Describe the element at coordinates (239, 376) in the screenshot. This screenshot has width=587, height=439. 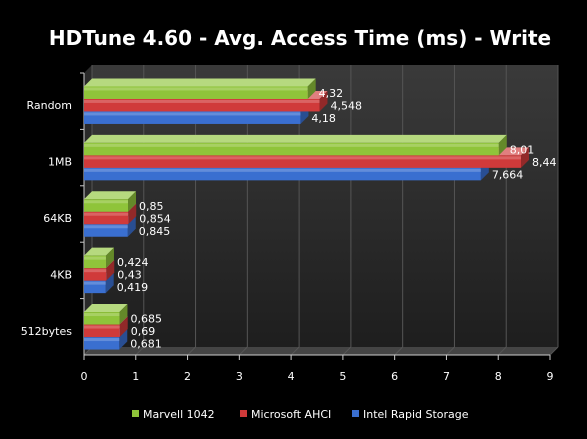
I see `x-tick-label: 3` at that location.